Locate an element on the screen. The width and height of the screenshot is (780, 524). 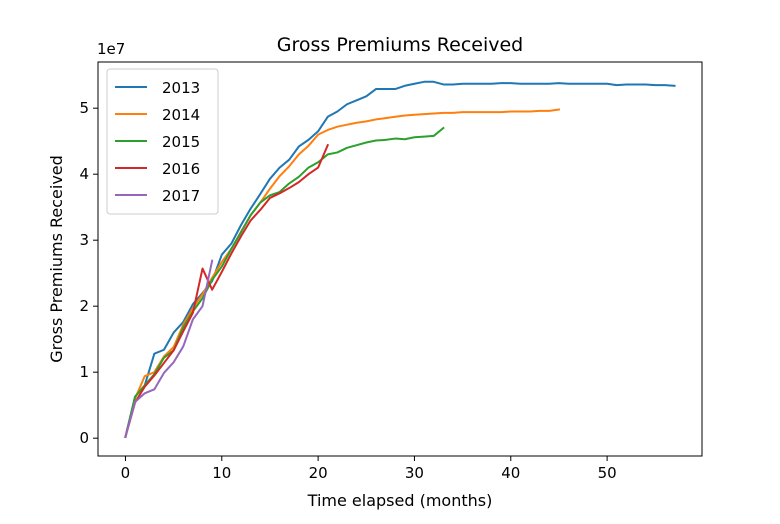
y-tick-label: 5 is located at coordinates (84, 108).